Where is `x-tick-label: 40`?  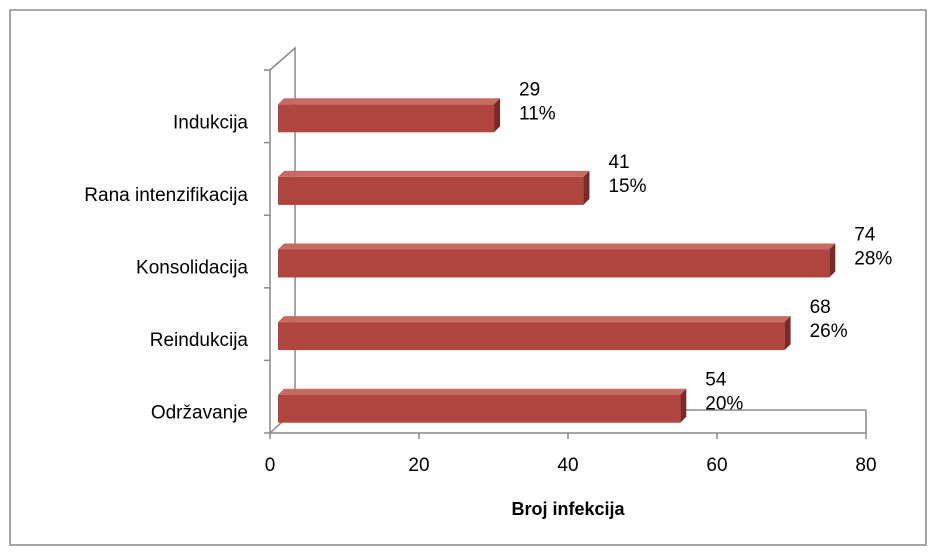 x-tick-label: 40 is located at coordinates (567, 465).